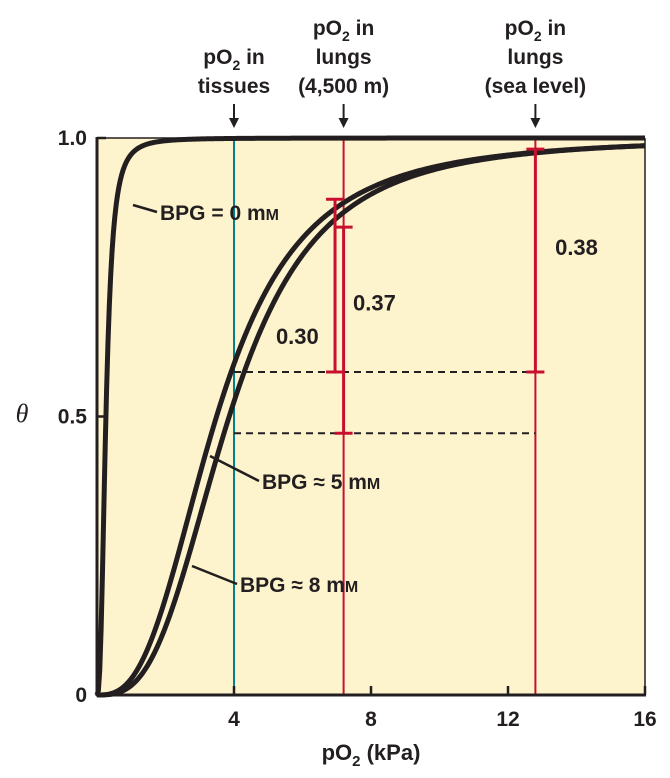  Describe the element at coordinates (321, 482) in the screenshot. I see `series-label-2: BPG ≈ 5 mM` at that location.